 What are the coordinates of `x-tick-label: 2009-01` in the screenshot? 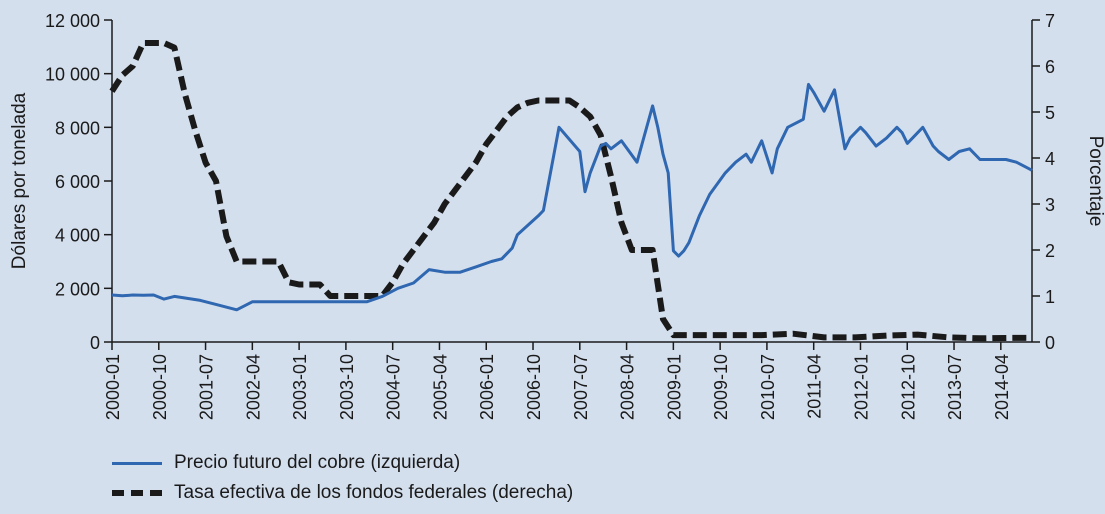 It's located at (674, 387).